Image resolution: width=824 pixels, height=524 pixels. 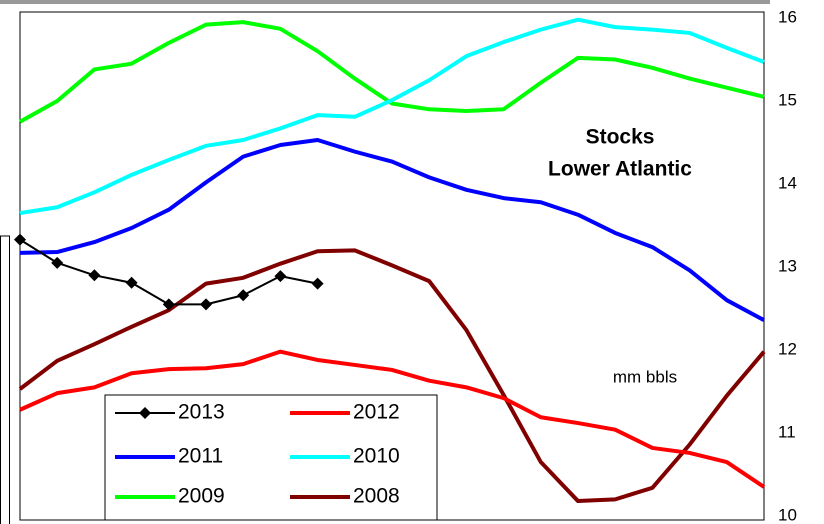 What do you see at coordinates (201, 496) in the screenshot?
I see `legend-label: 2009` at bounding box center [201, 496].